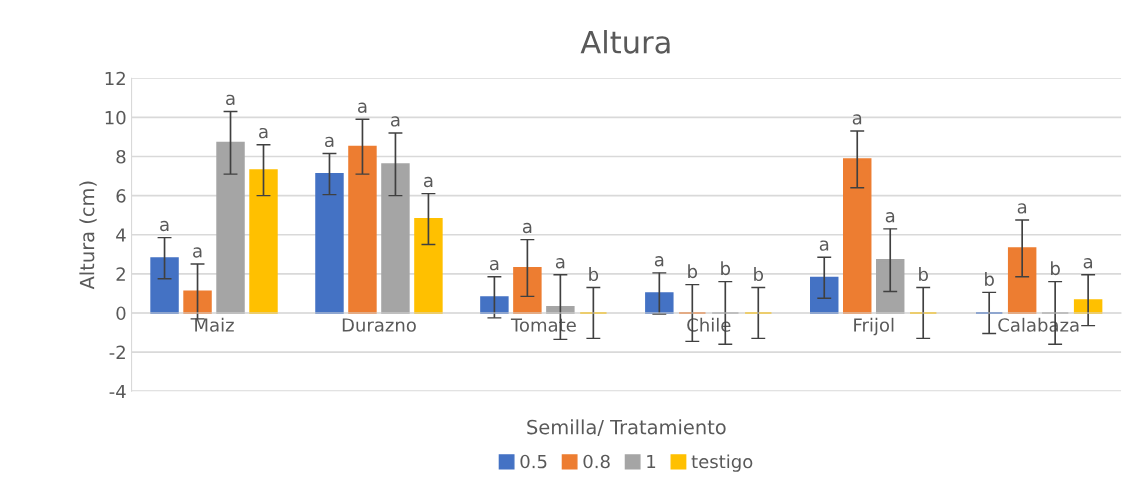 The height and width of the screenshot is (489, 1144). What do you see at coordinates (626, 427) in the screenshot?
I see `x-axis-title: Semilla/ Tratamiento` at bounding box center [626, 427].